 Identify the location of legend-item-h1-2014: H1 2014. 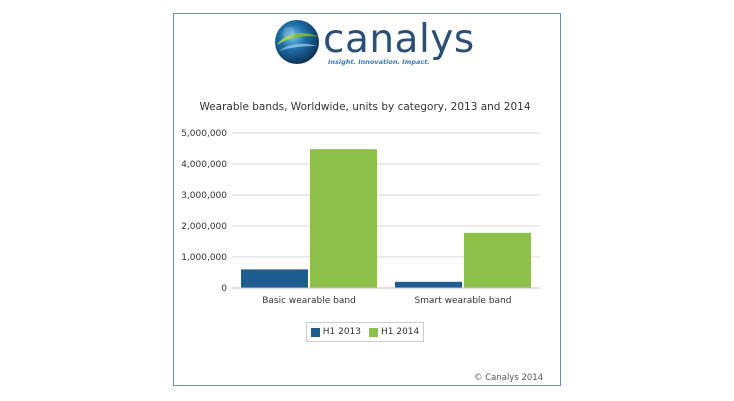
(394, 332).